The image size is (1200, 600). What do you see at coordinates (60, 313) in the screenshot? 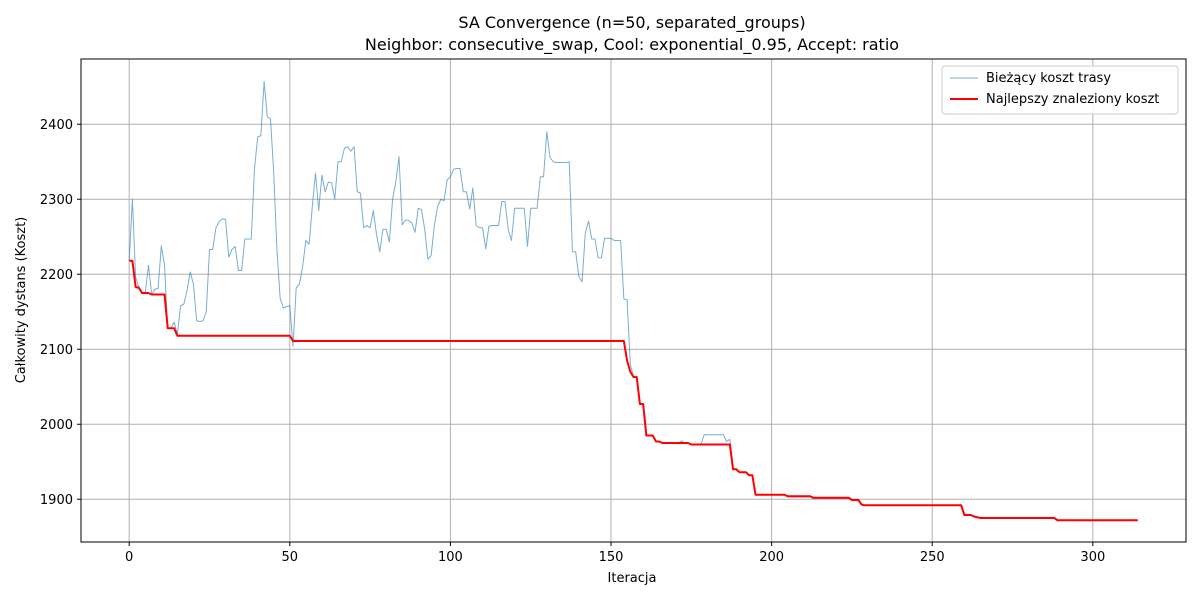
I see `y-axis: 1900 2000 2100 2200 2300 2400` at bounding box center [60, 313].